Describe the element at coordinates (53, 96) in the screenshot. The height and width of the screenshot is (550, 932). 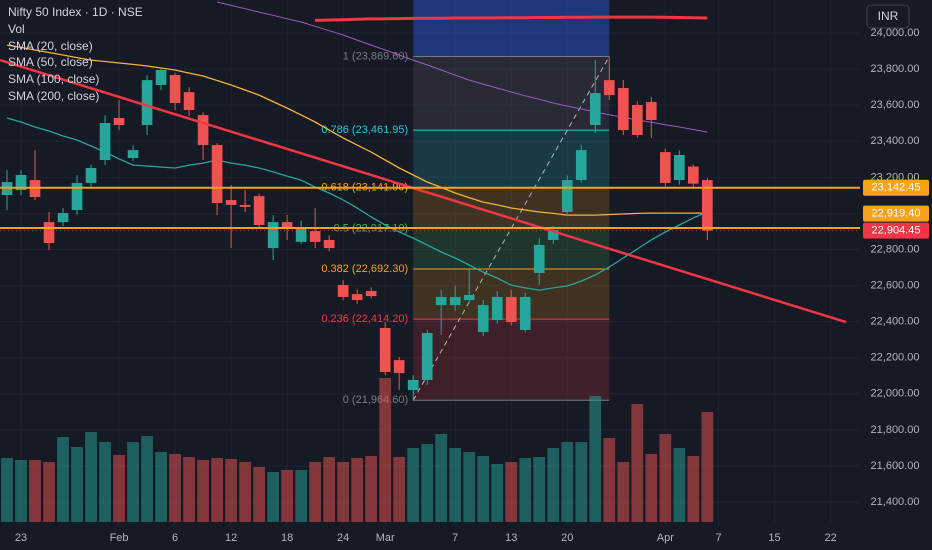
I see `legend-entry: SMA (200, close)` at that location.